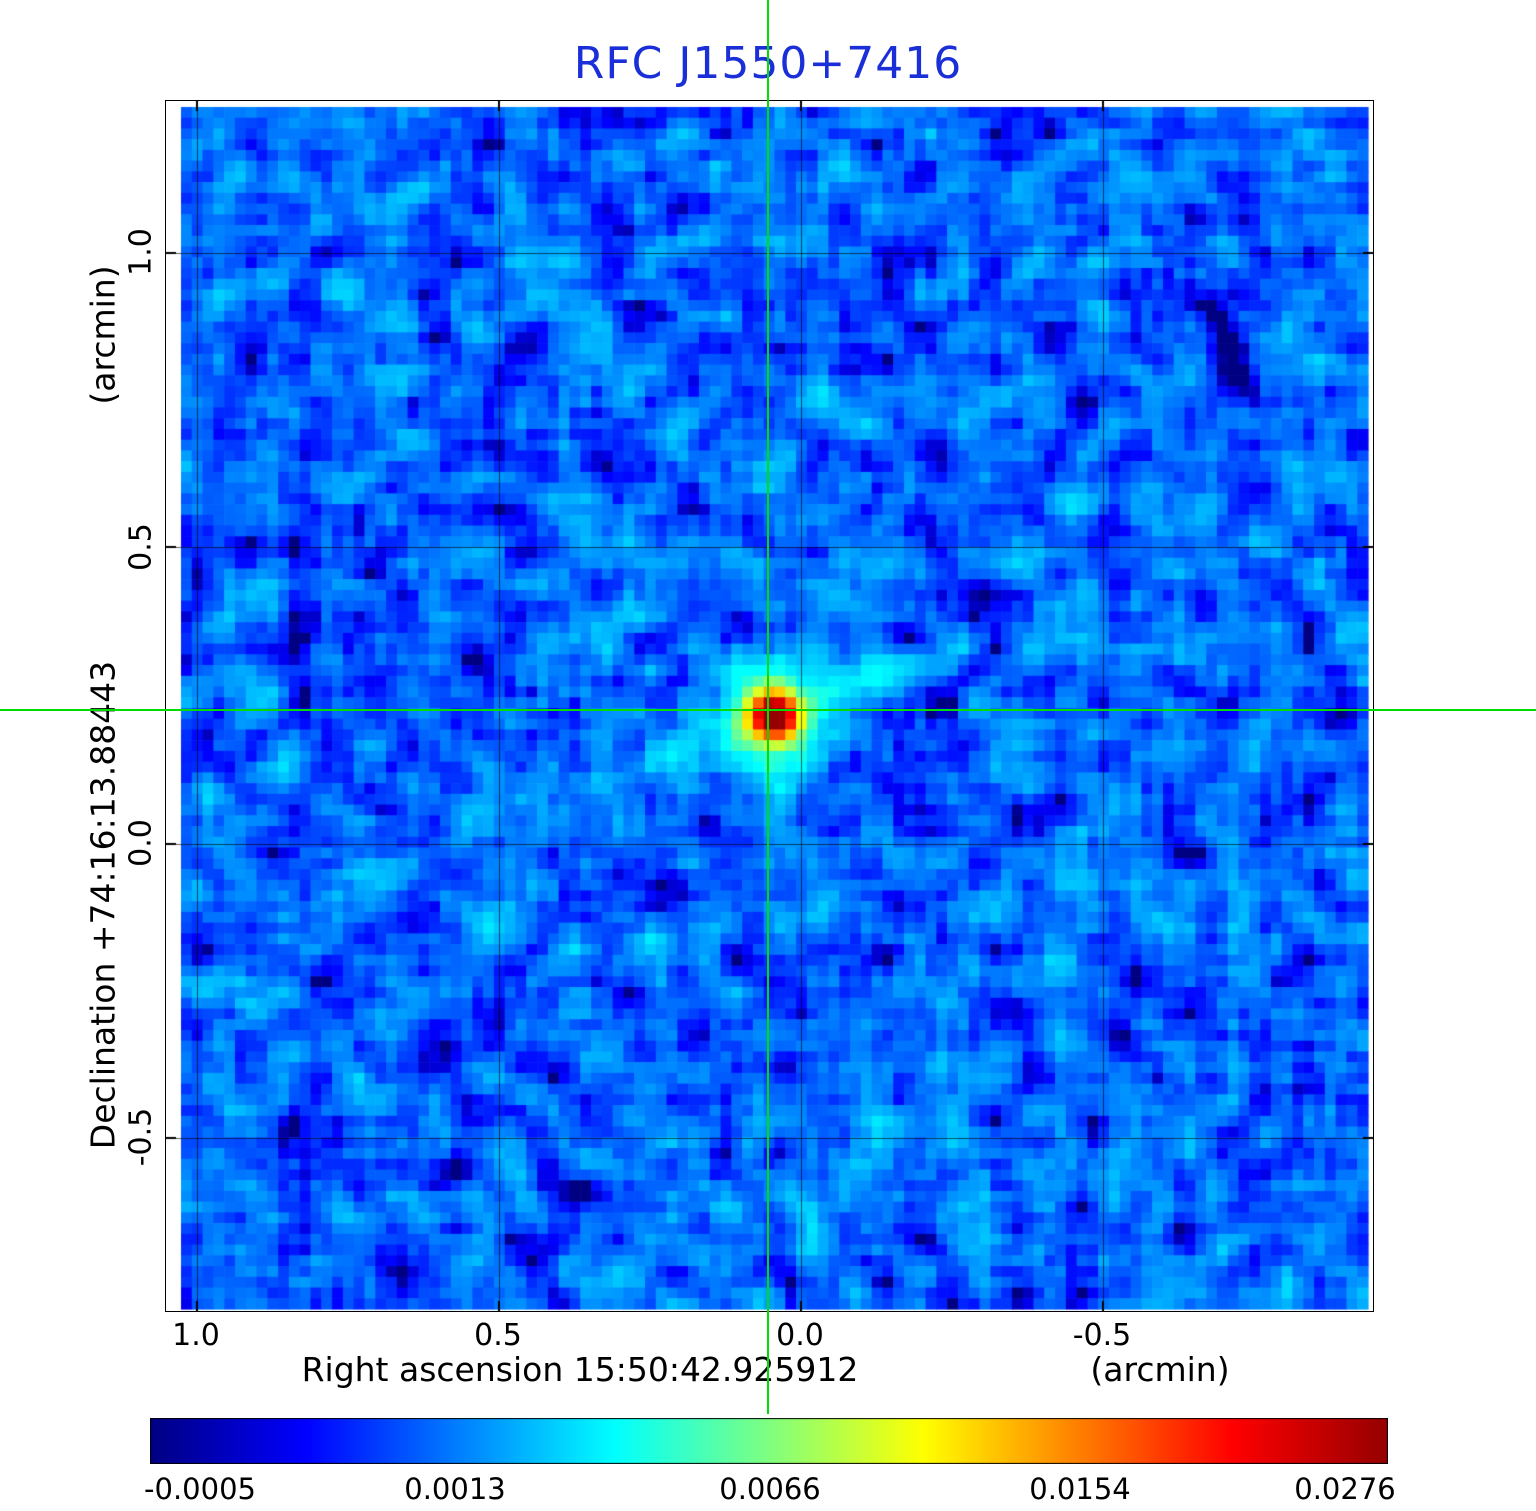  What do you see at coordinates (200, 1489) in the screenshot?
I see `colorbar-tick-label: -0.0005` at bounding box center [200, 1489].